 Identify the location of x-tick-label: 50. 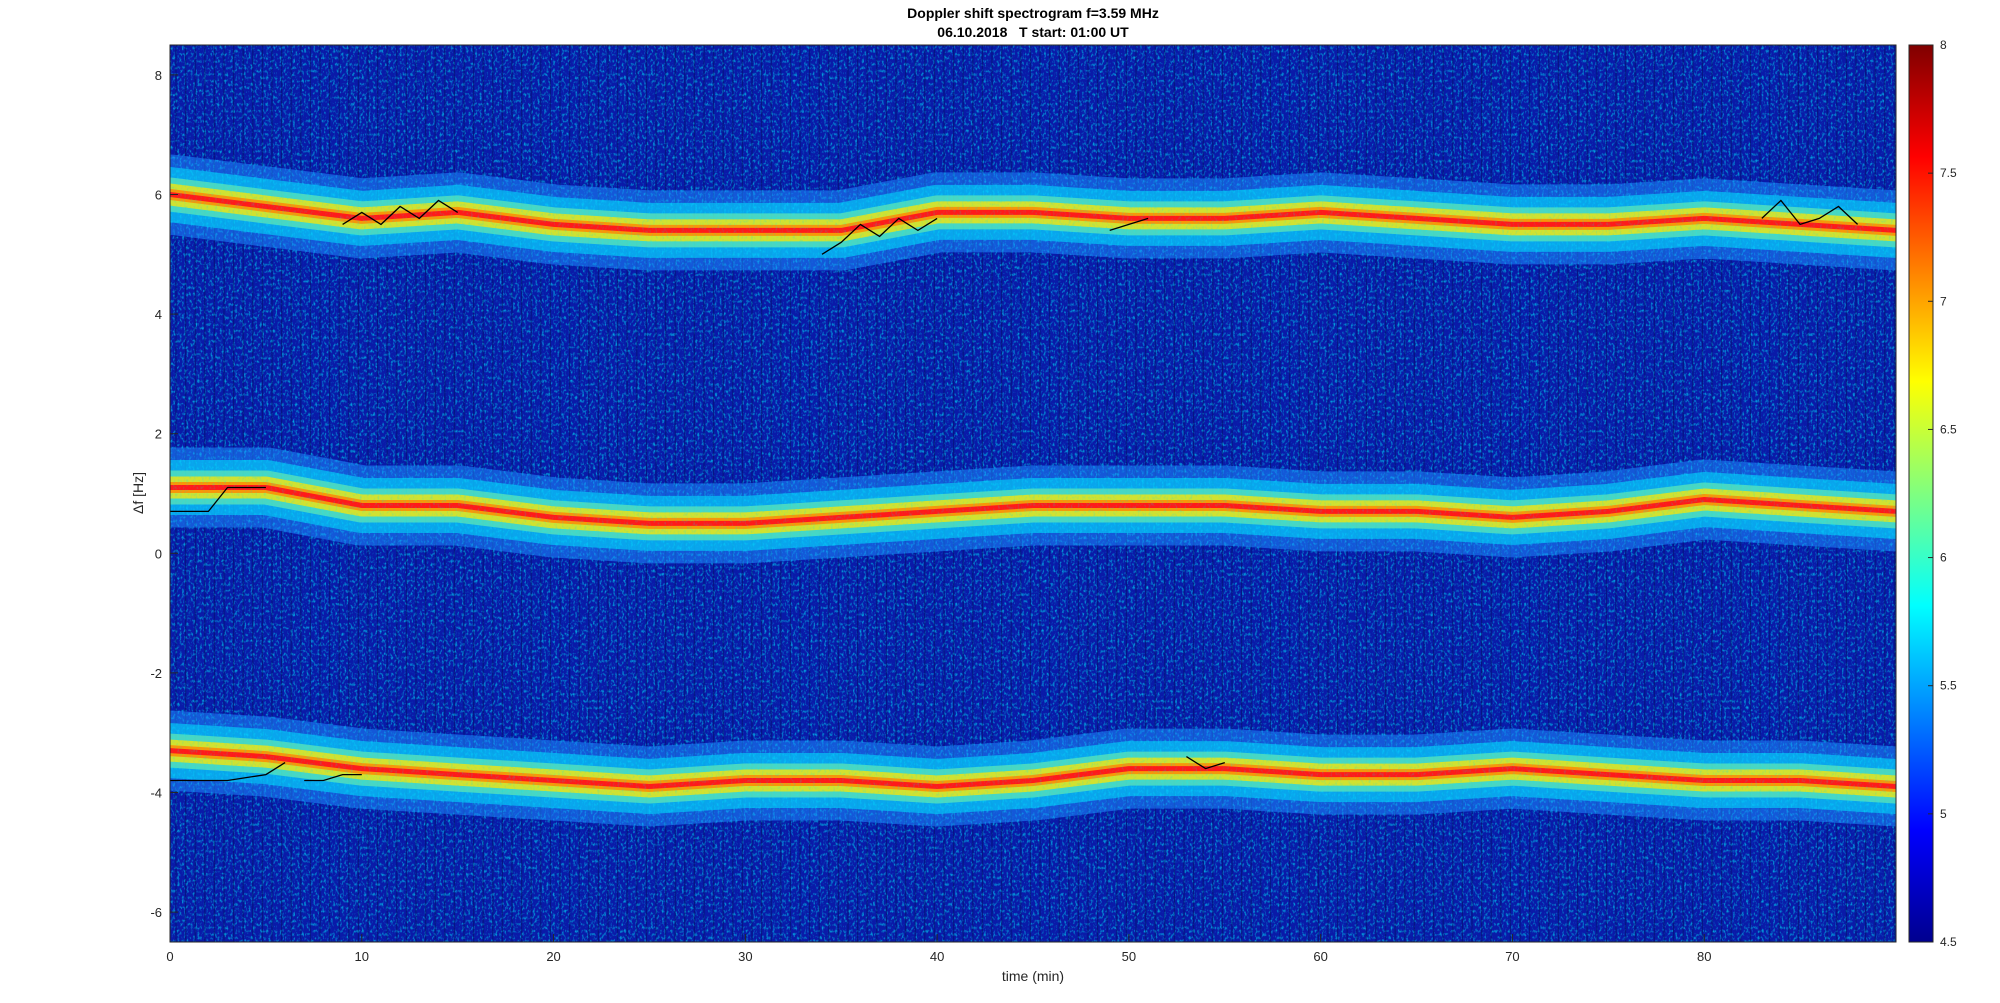
(1129, 956).